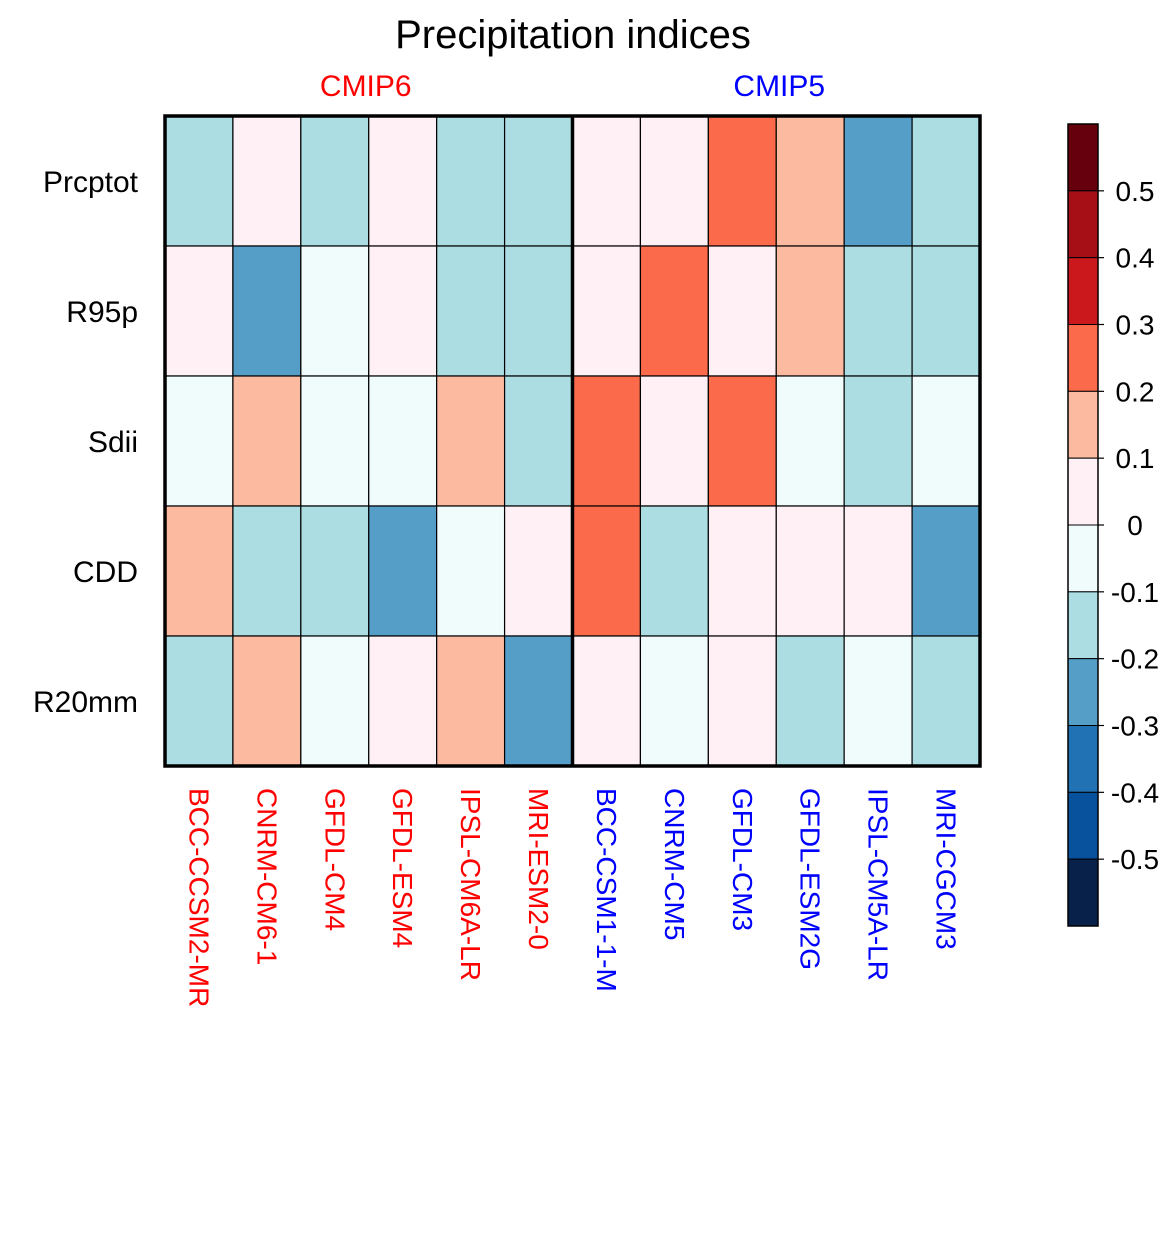 Image resolution: width=1176 pixels, height=1252 pixels. I want to click on colorbar-tick-label: -0.4, so click(1135, 792).